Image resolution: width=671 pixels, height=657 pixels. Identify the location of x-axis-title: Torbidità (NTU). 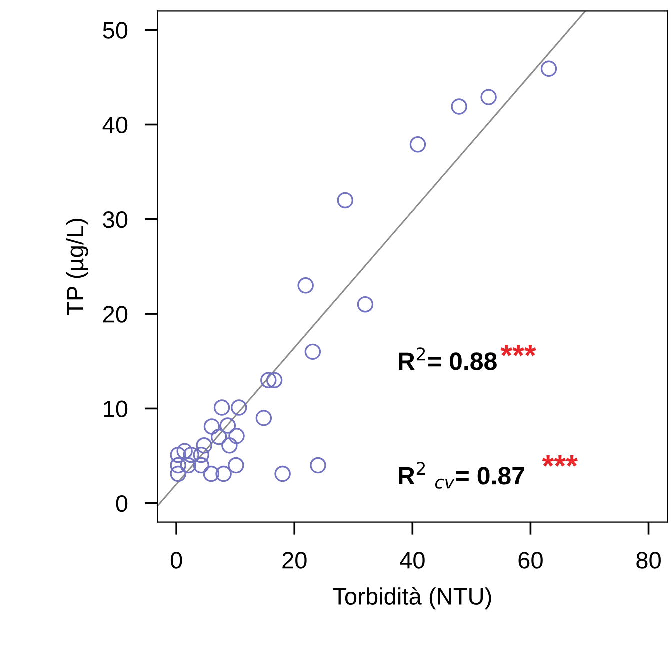
(412, 598).